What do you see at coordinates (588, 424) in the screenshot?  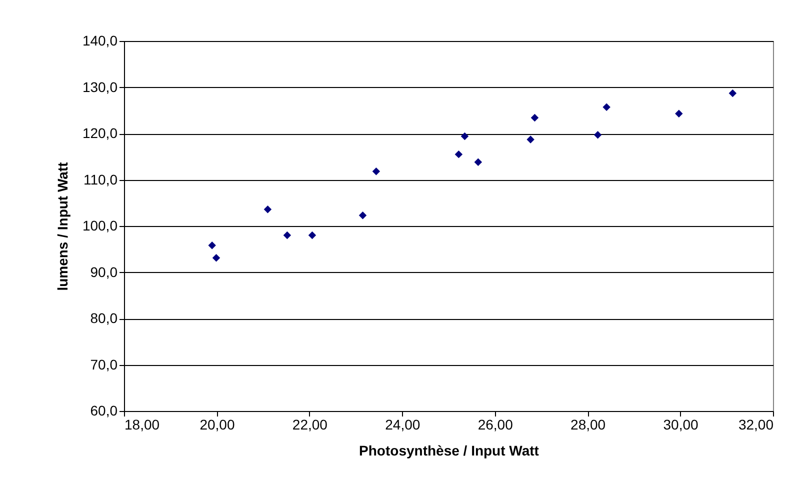 I see `x-tick-label: 28,00` at bounding box center [588, 424].